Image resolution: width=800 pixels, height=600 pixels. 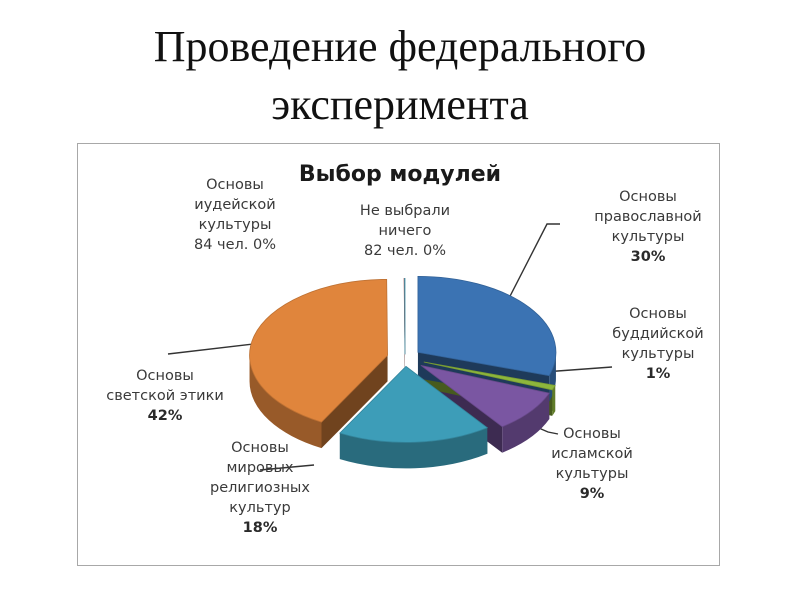 I want to click on slice-value-jewish: 84 чел. 0%, so click(x=235, y=245).